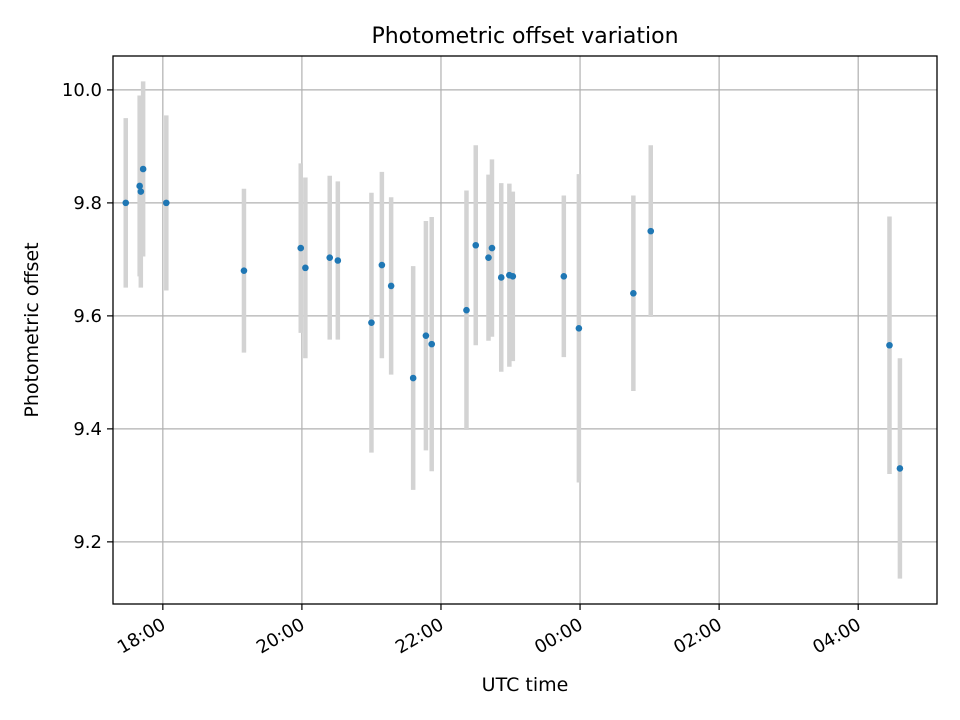 The image size is (960, 720). Describe the element at coordinates (87, 542) in the screenshot. I see `y-tick-label: 9.2` at that location.